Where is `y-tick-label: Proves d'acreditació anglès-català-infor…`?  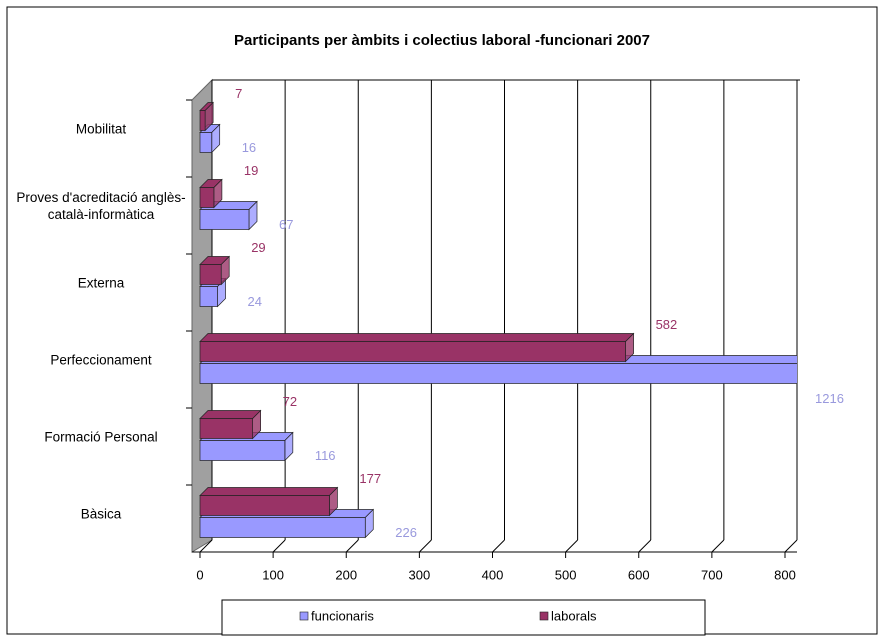 y-tick-label: Proves d'acreditació anglès-català-infor… is located at coordinates (101, 205).